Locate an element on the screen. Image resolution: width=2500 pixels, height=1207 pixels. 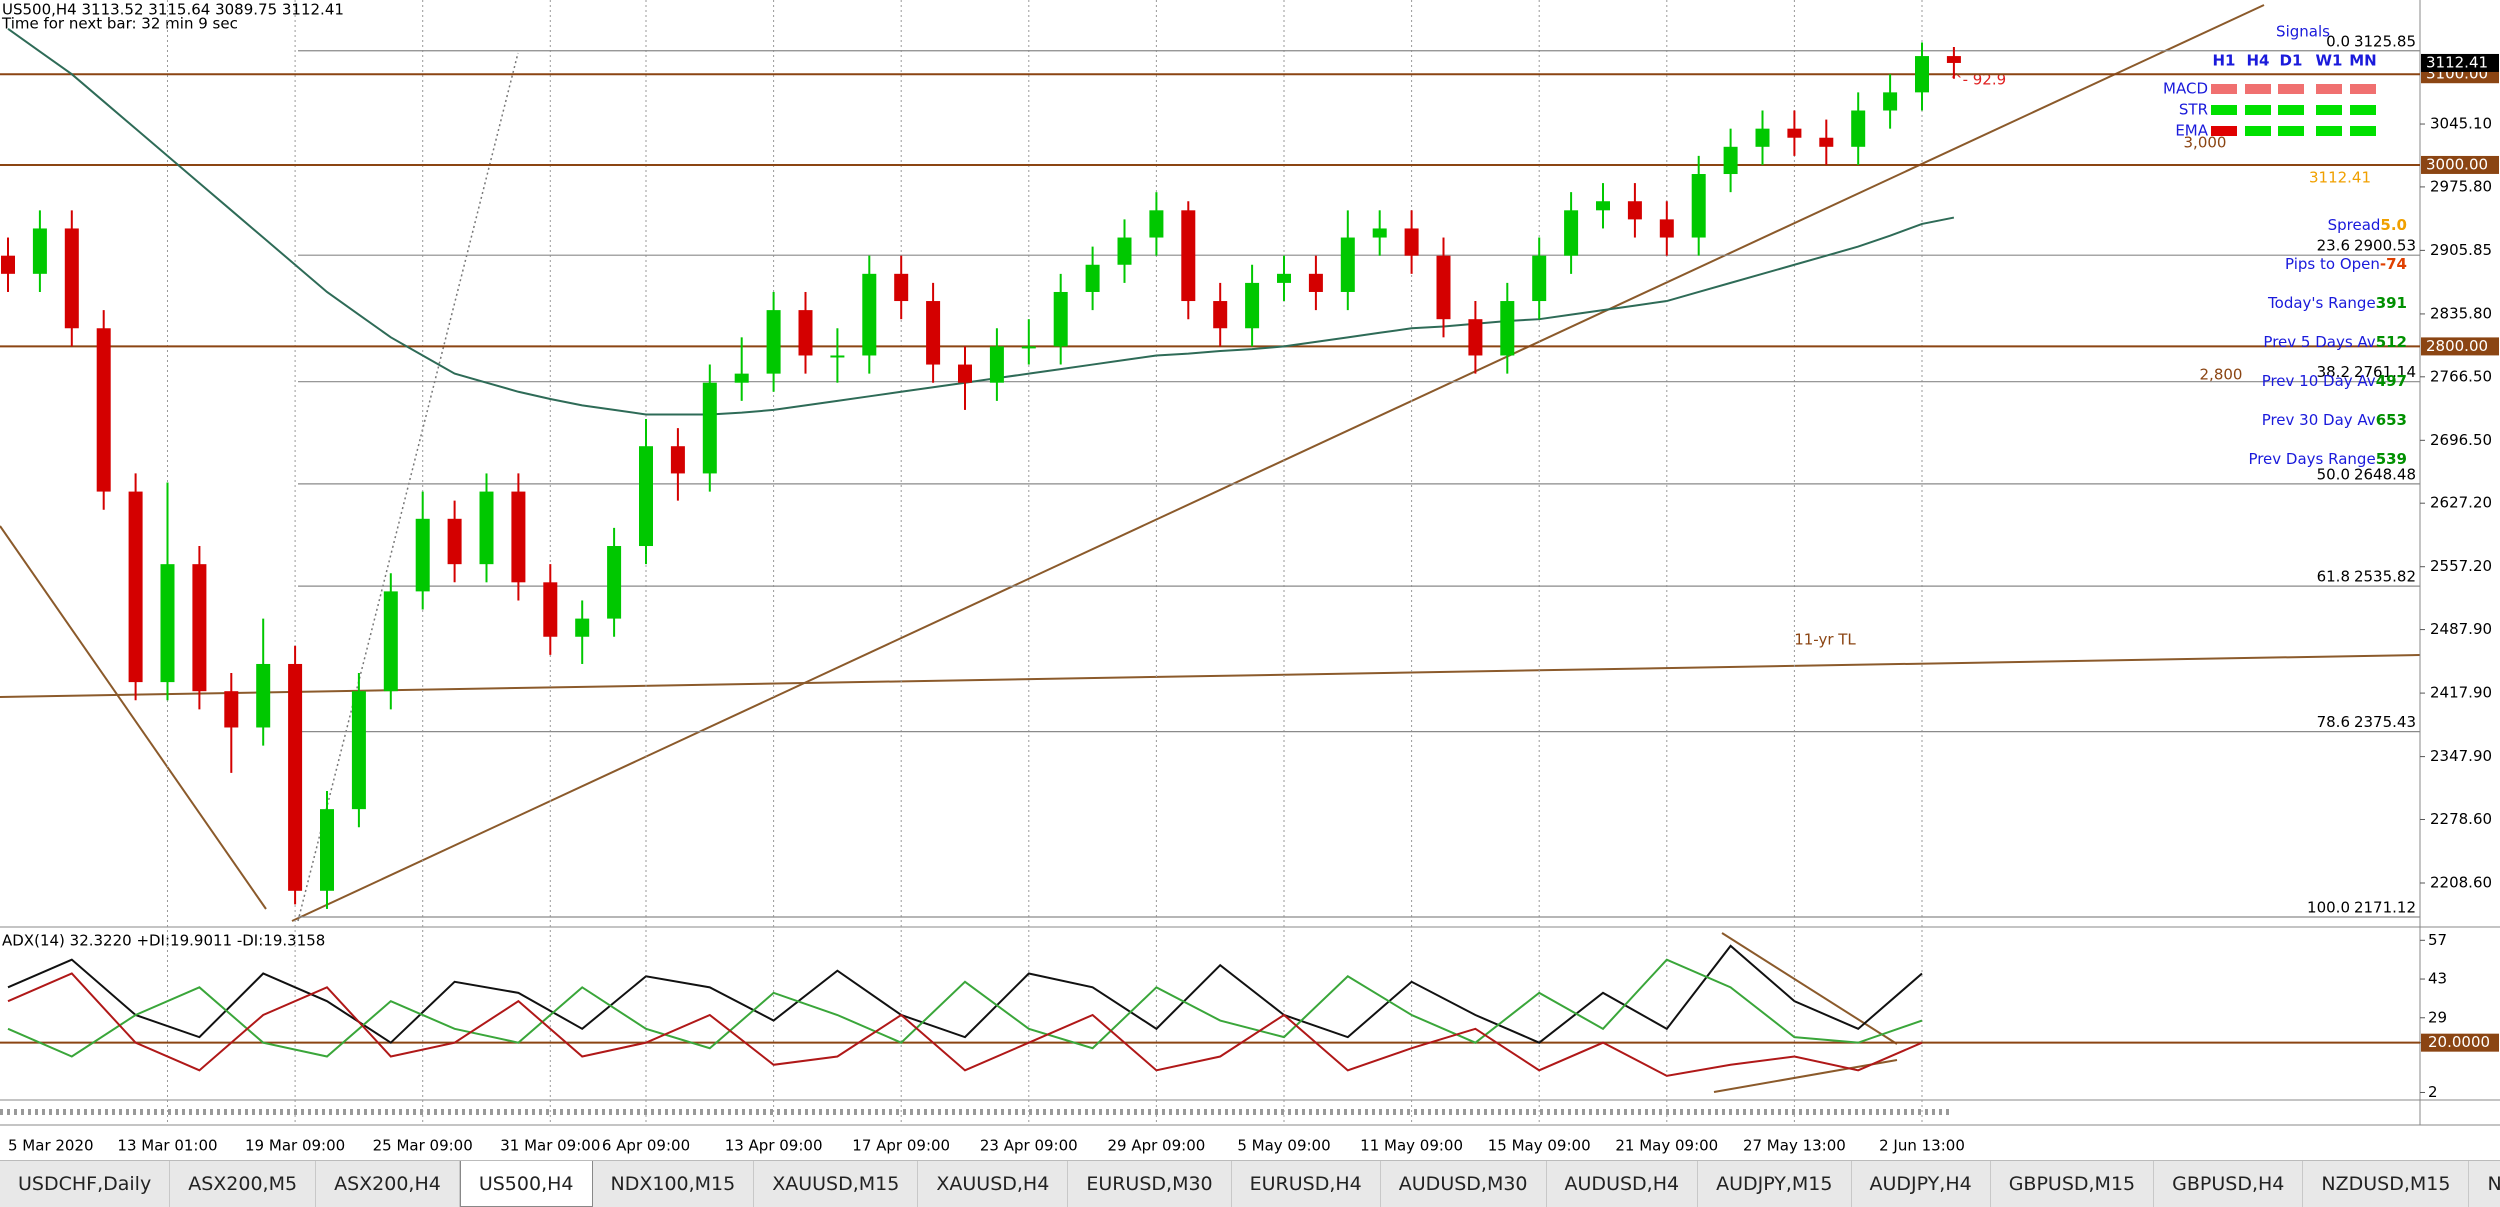
fib-level: 78.6 is located at coordinates (2333, 722).